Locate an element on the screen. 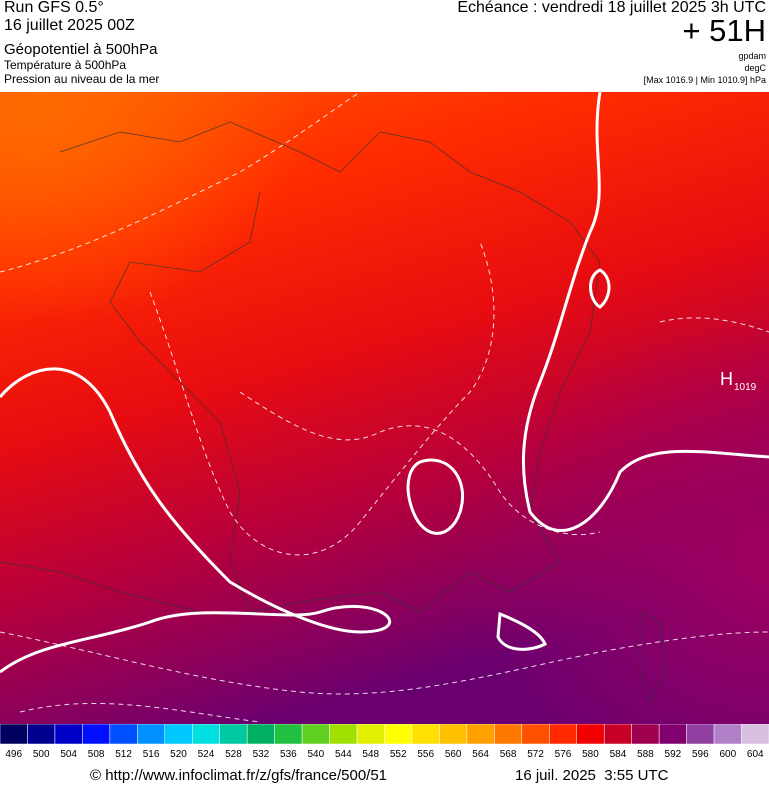 Image resolution: width=769 pixels, height=786 pixels. high-pressure-value: 1019 is located at coordinates (745, 387).